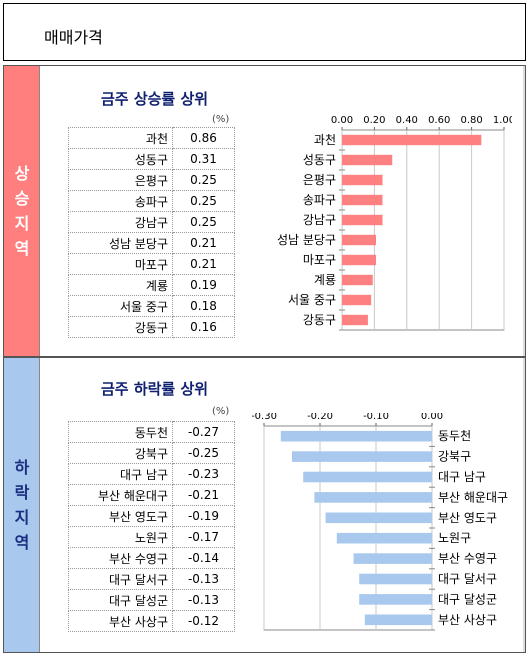  I want to click on fall-side-label-char: 지, so click(22, 517).